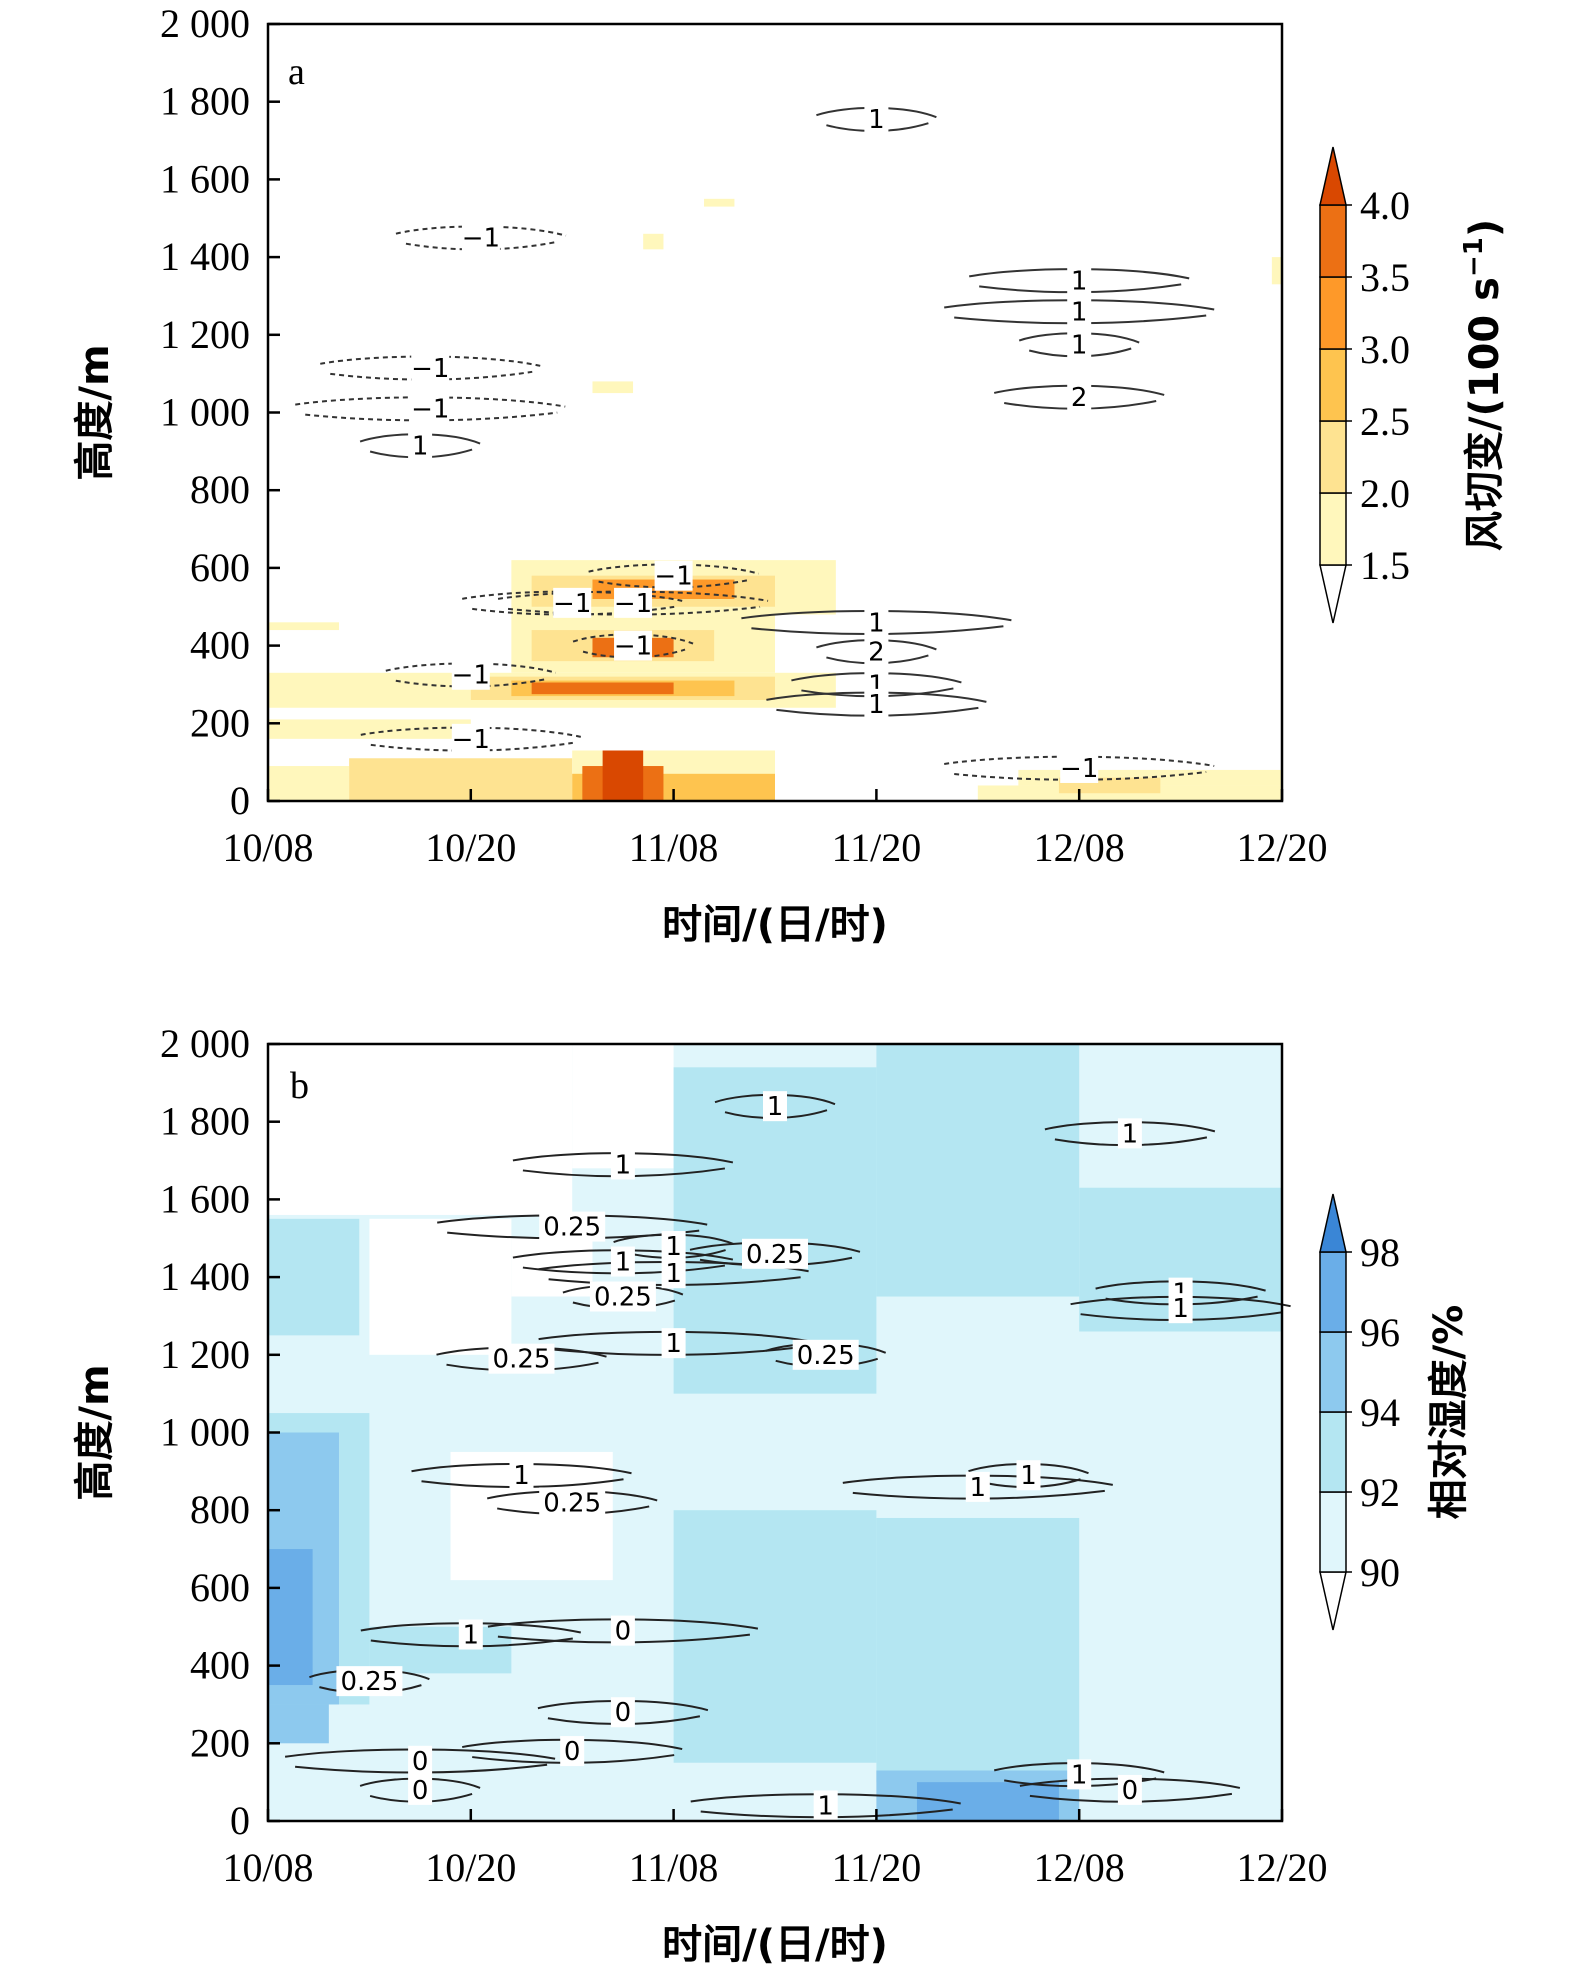 Image resolution: width=1575 pixels, height=1964 pixels. Describe the element at coordinates (1380, 1252) in the screenshot. I see `colorbar-tick-label: 98` at that location.